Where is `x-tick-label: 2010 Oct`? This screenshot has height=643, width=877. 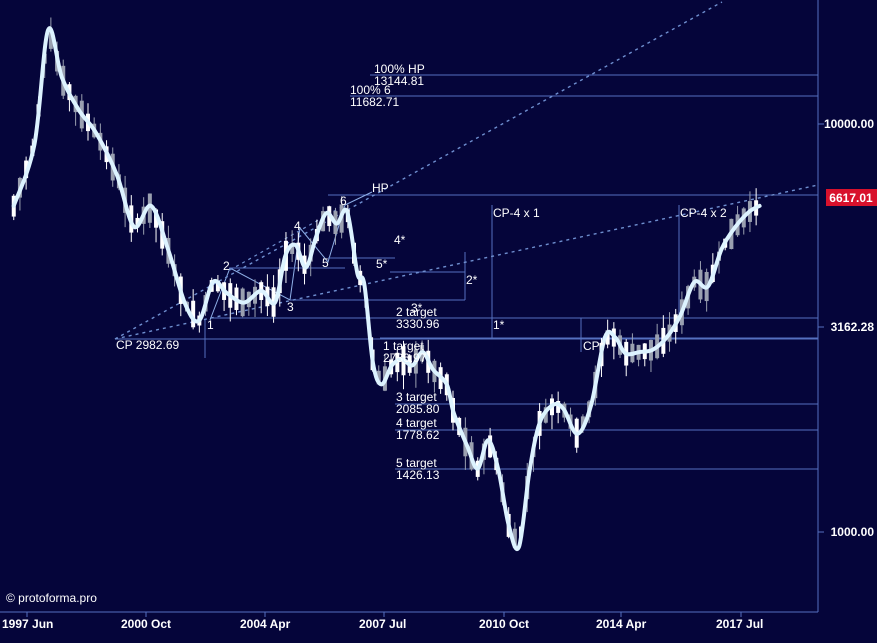 x-tick-label: 2010 Oct is located at coordinates (504, 624).